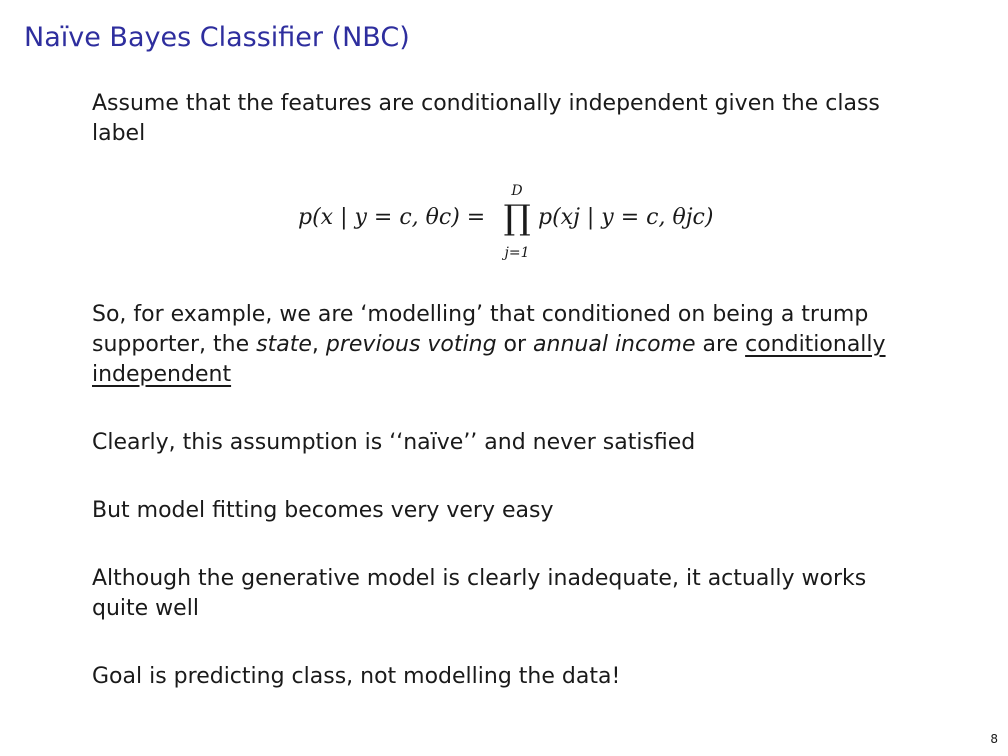 Image resolution: width=1008 pixels, height=756 pixels. I want to click on product-operator: D ∏ j=1, so click(517, 224).